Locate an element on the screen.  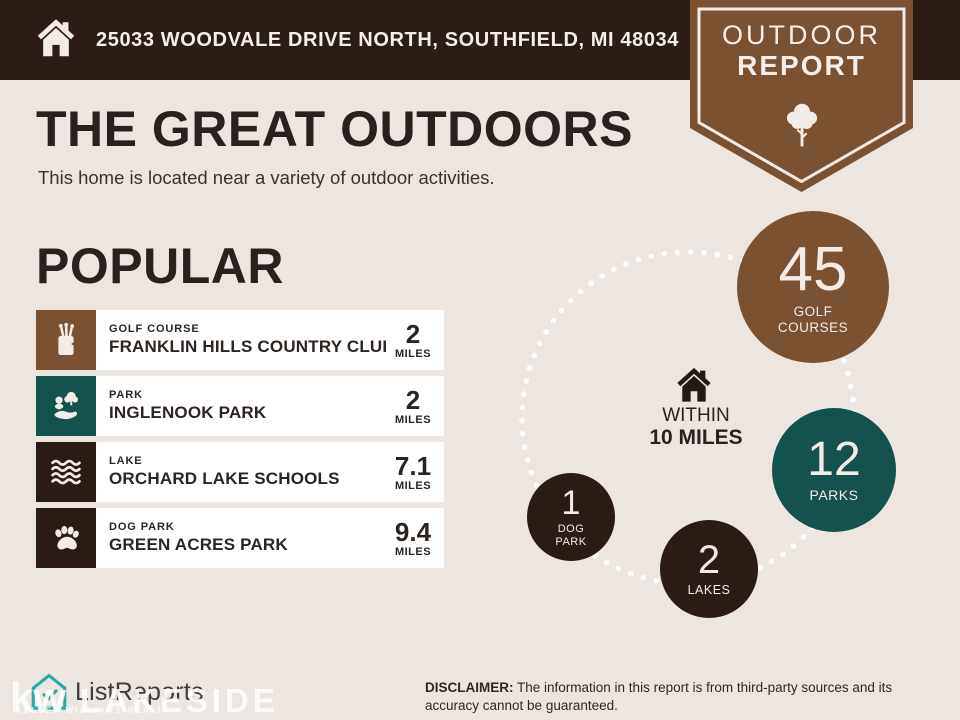
within-miles-label: 10 MILES is located at coordinates (696, 437).